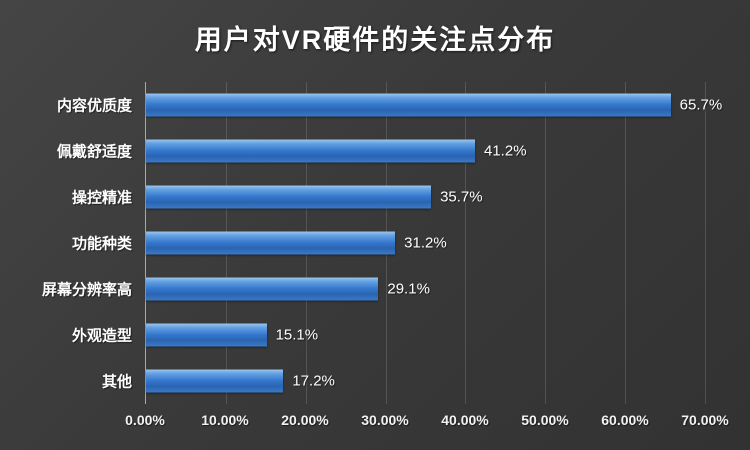 This screenshot has height=450, width=750. Describe the element at coordinates (505, 151) in the screenshot. I see `value-label: 41.2%` at that location.